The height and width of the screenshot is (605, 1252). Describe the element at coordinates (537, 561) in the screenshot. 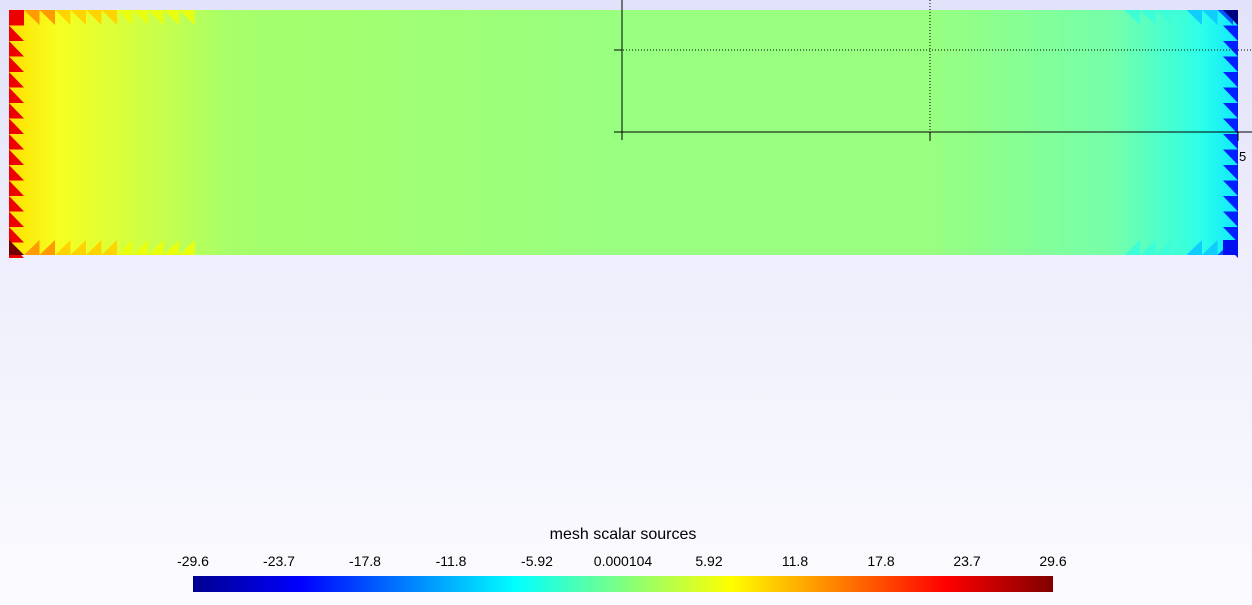

I see `colorbar-tick-label: -5.92` at that location.